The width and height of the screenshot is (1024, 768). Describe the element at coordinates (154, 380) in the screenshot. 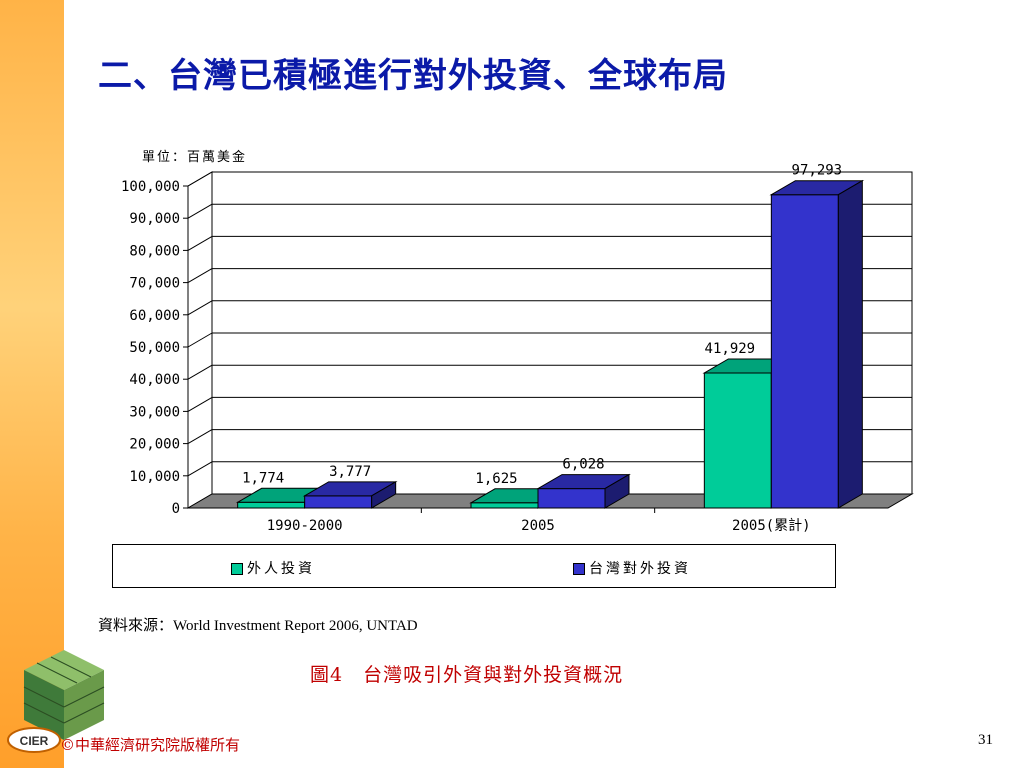

I see `y-tick-label: 40,000` at that location.